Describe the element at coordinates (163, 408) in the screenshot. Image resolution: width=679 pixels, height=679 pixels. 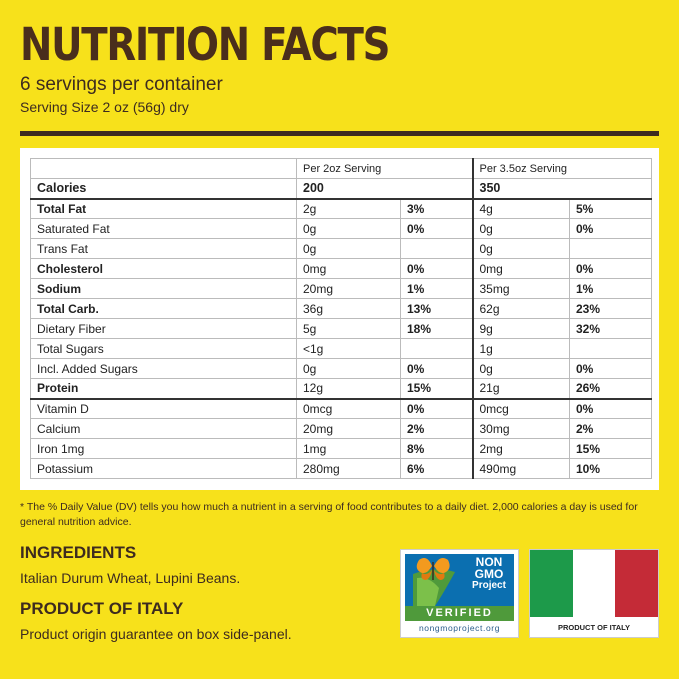
I see `nutrient-name: Vitamin D` at that location.